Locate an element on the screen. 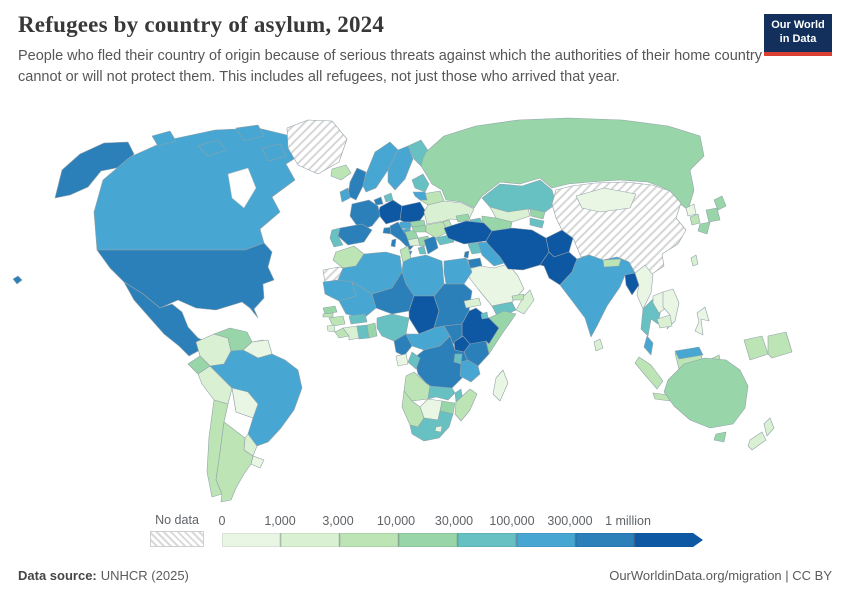  country-madagascar is located at coordinates (500, 385).